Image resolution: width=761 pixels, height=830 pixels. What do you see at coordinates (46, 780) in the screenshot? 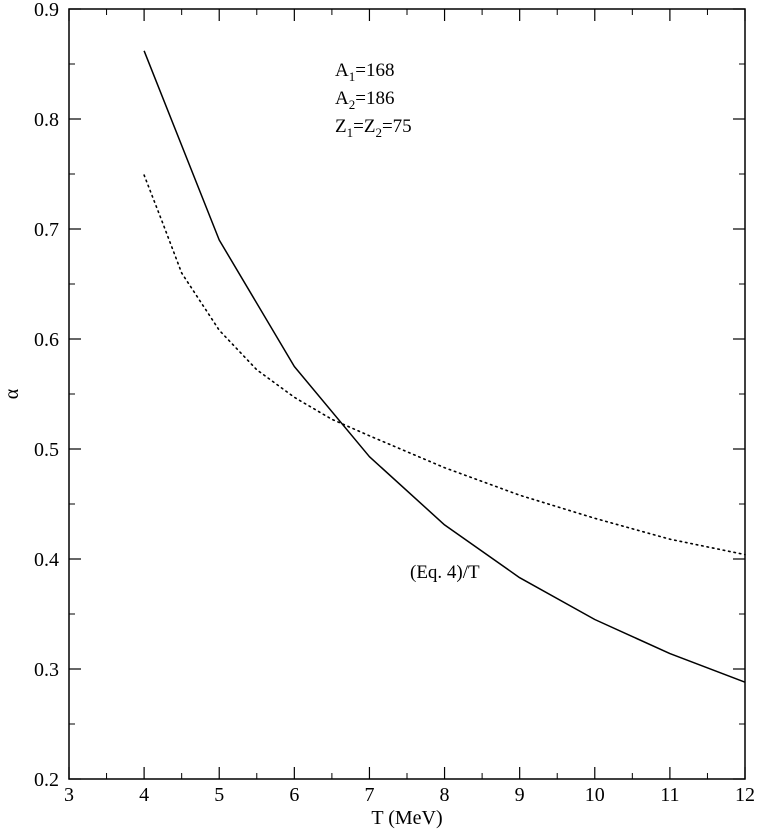
I see `y-tick-label: 0.2` at bounding box center [46, 780].